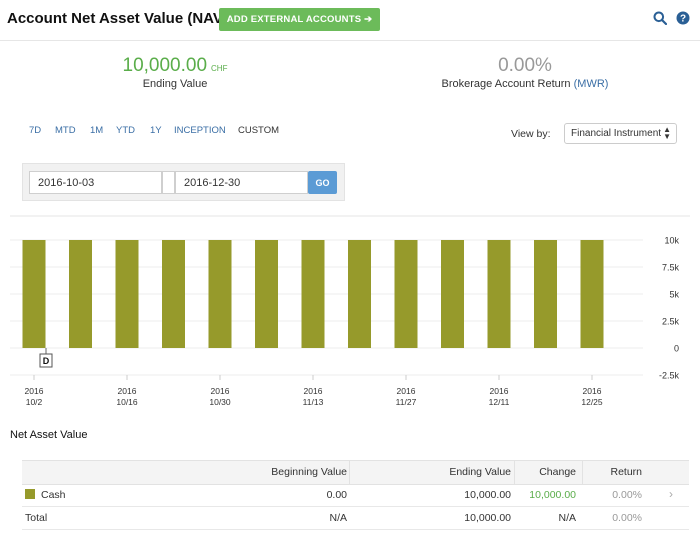  What do you see at coordinates (557, 472) in the screenshot?
I see `col-change: Change` at bounding box center [557, 472].